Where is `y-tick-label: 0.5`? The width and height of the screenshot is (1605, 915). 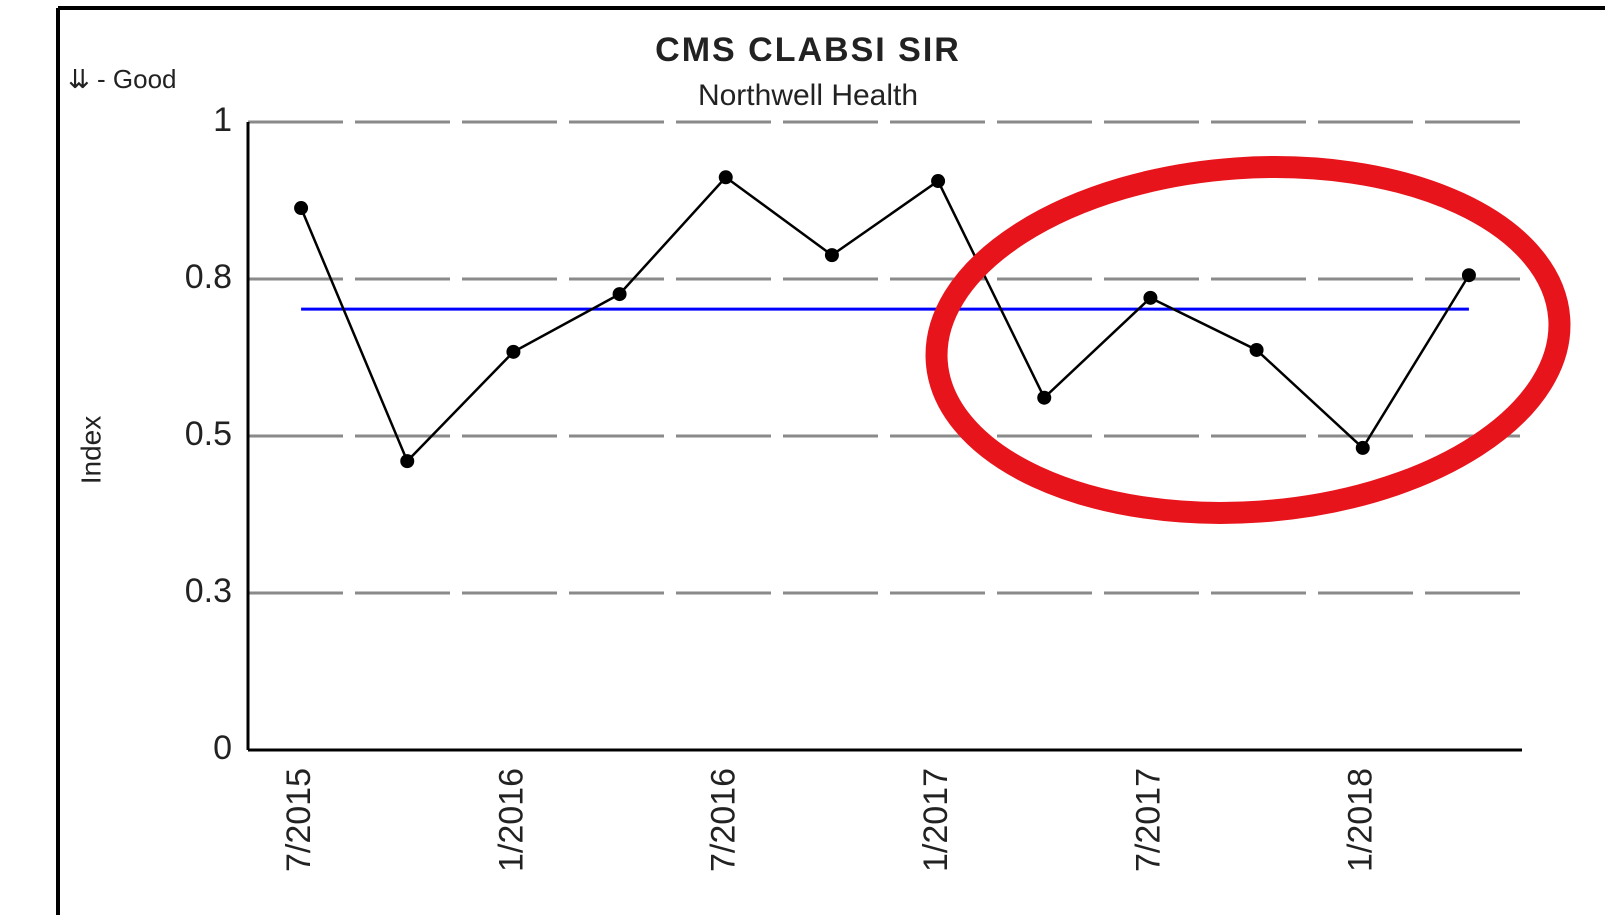
y-tick-label: 0.5 is located at coordinates (208, 434).